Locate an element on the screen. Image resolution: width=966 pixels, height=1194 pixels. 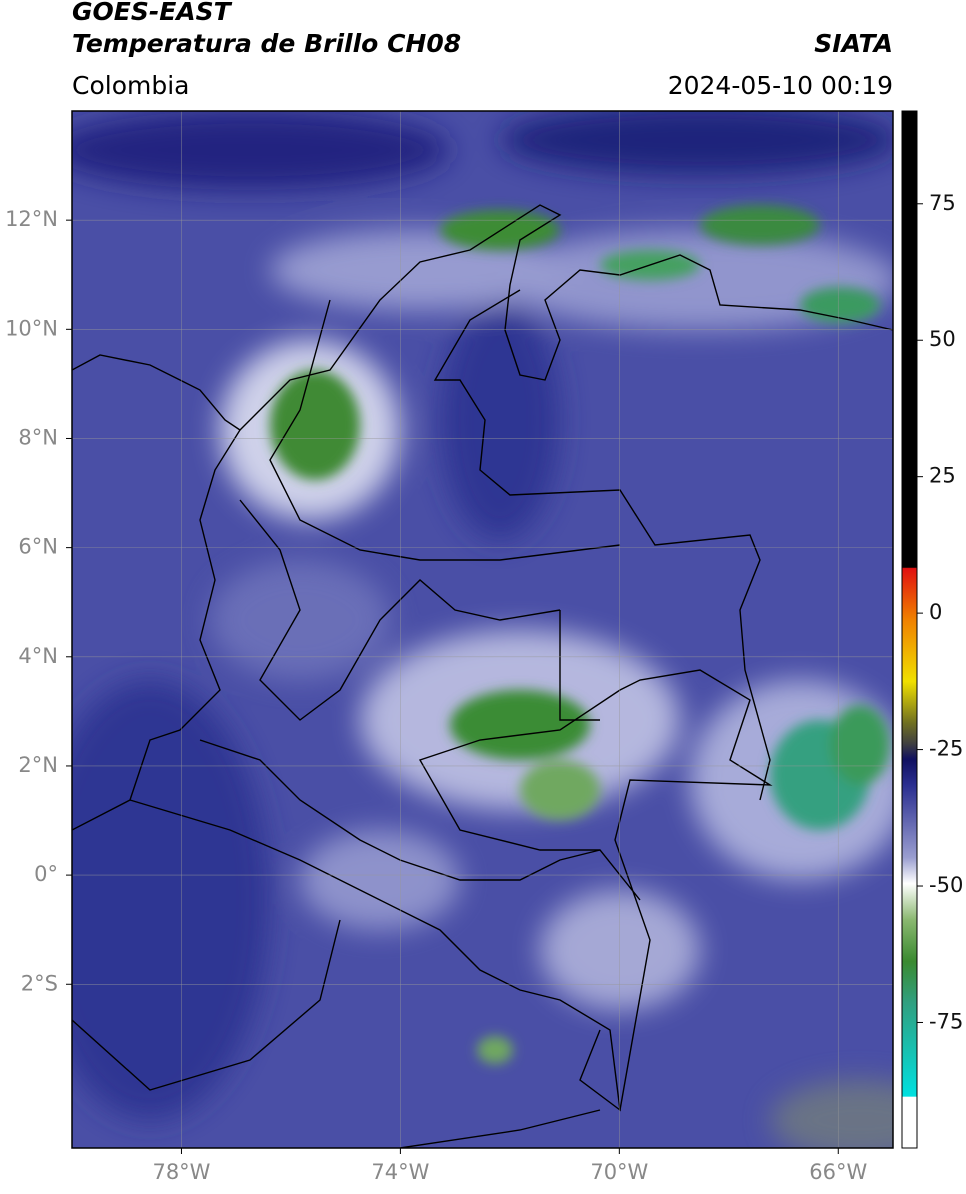
subtitle: Temperatura de Brillo CH08 is located at coordinates (266, 43).